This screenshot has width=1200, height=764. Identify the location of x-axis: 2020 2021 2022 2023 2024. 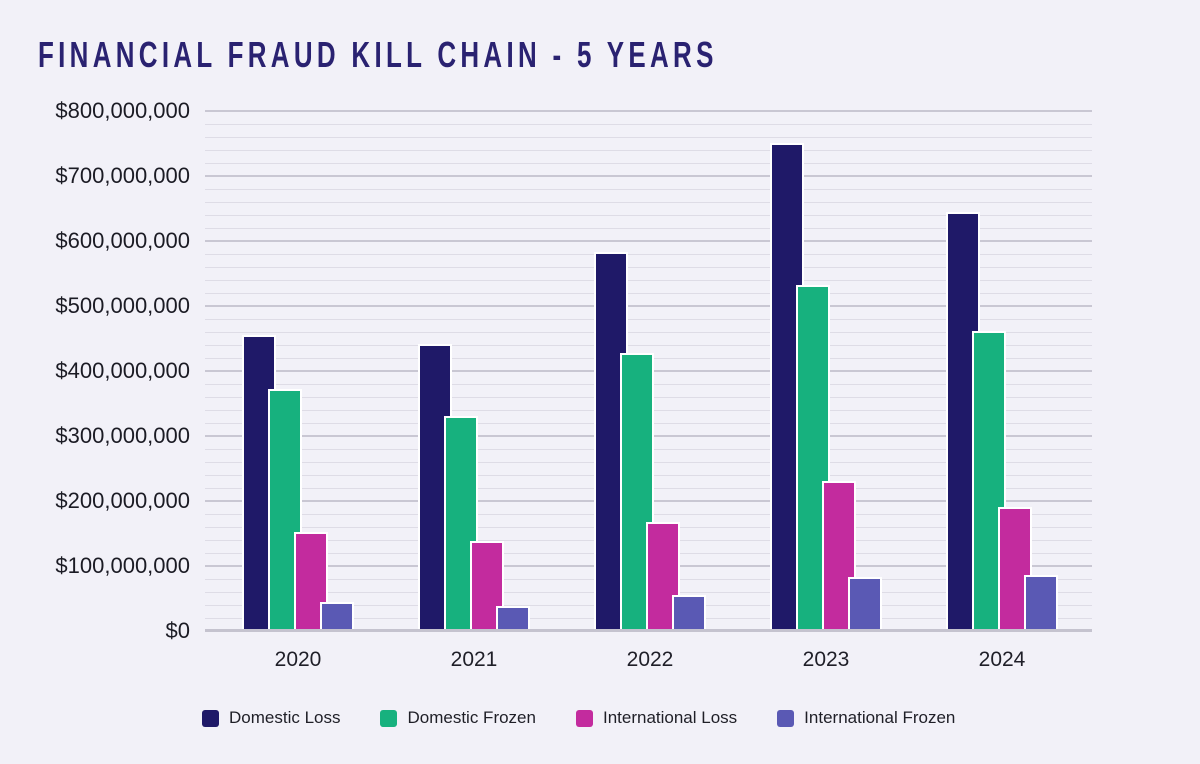
(648, 663).